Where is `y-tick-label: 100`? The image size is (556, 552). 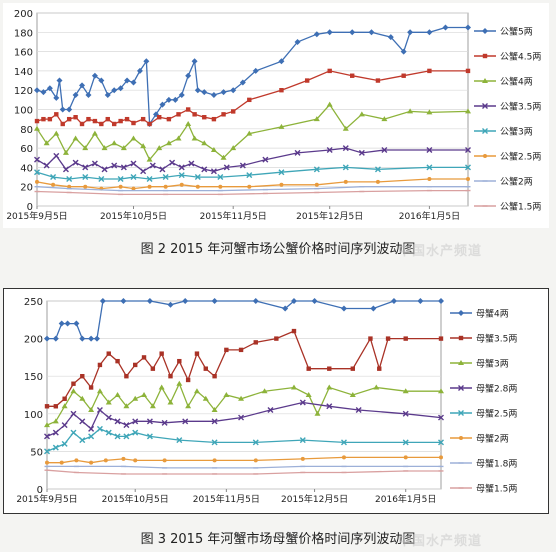
y-tick-label: 100 is located at coordinates (33, 415).